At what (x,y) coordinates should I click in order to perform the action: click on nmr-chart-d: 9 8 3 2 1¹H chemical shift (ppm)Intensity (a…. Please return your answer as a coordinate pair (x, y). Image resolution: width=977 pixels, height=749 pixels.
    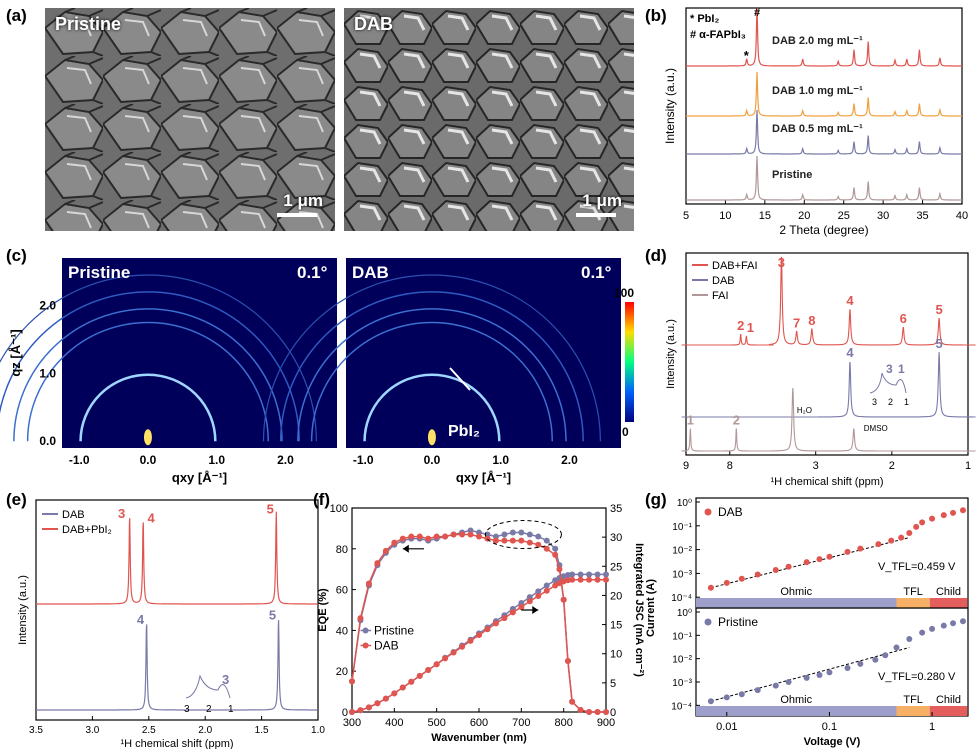
    Looking at the image, I should click on (820, 370).